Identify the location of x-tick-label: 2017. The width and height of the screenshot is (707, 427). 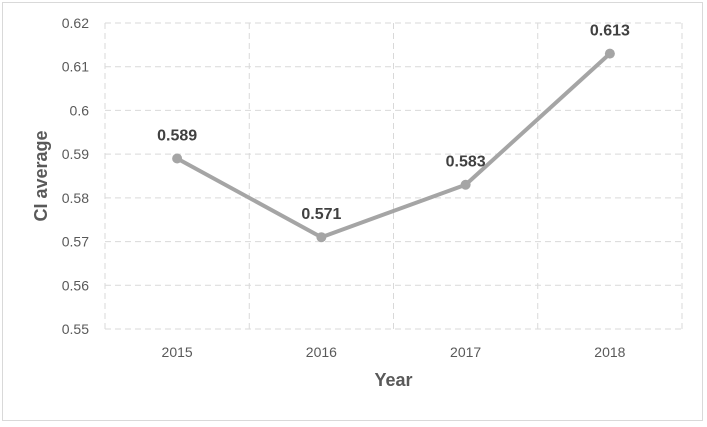
(465, 352).